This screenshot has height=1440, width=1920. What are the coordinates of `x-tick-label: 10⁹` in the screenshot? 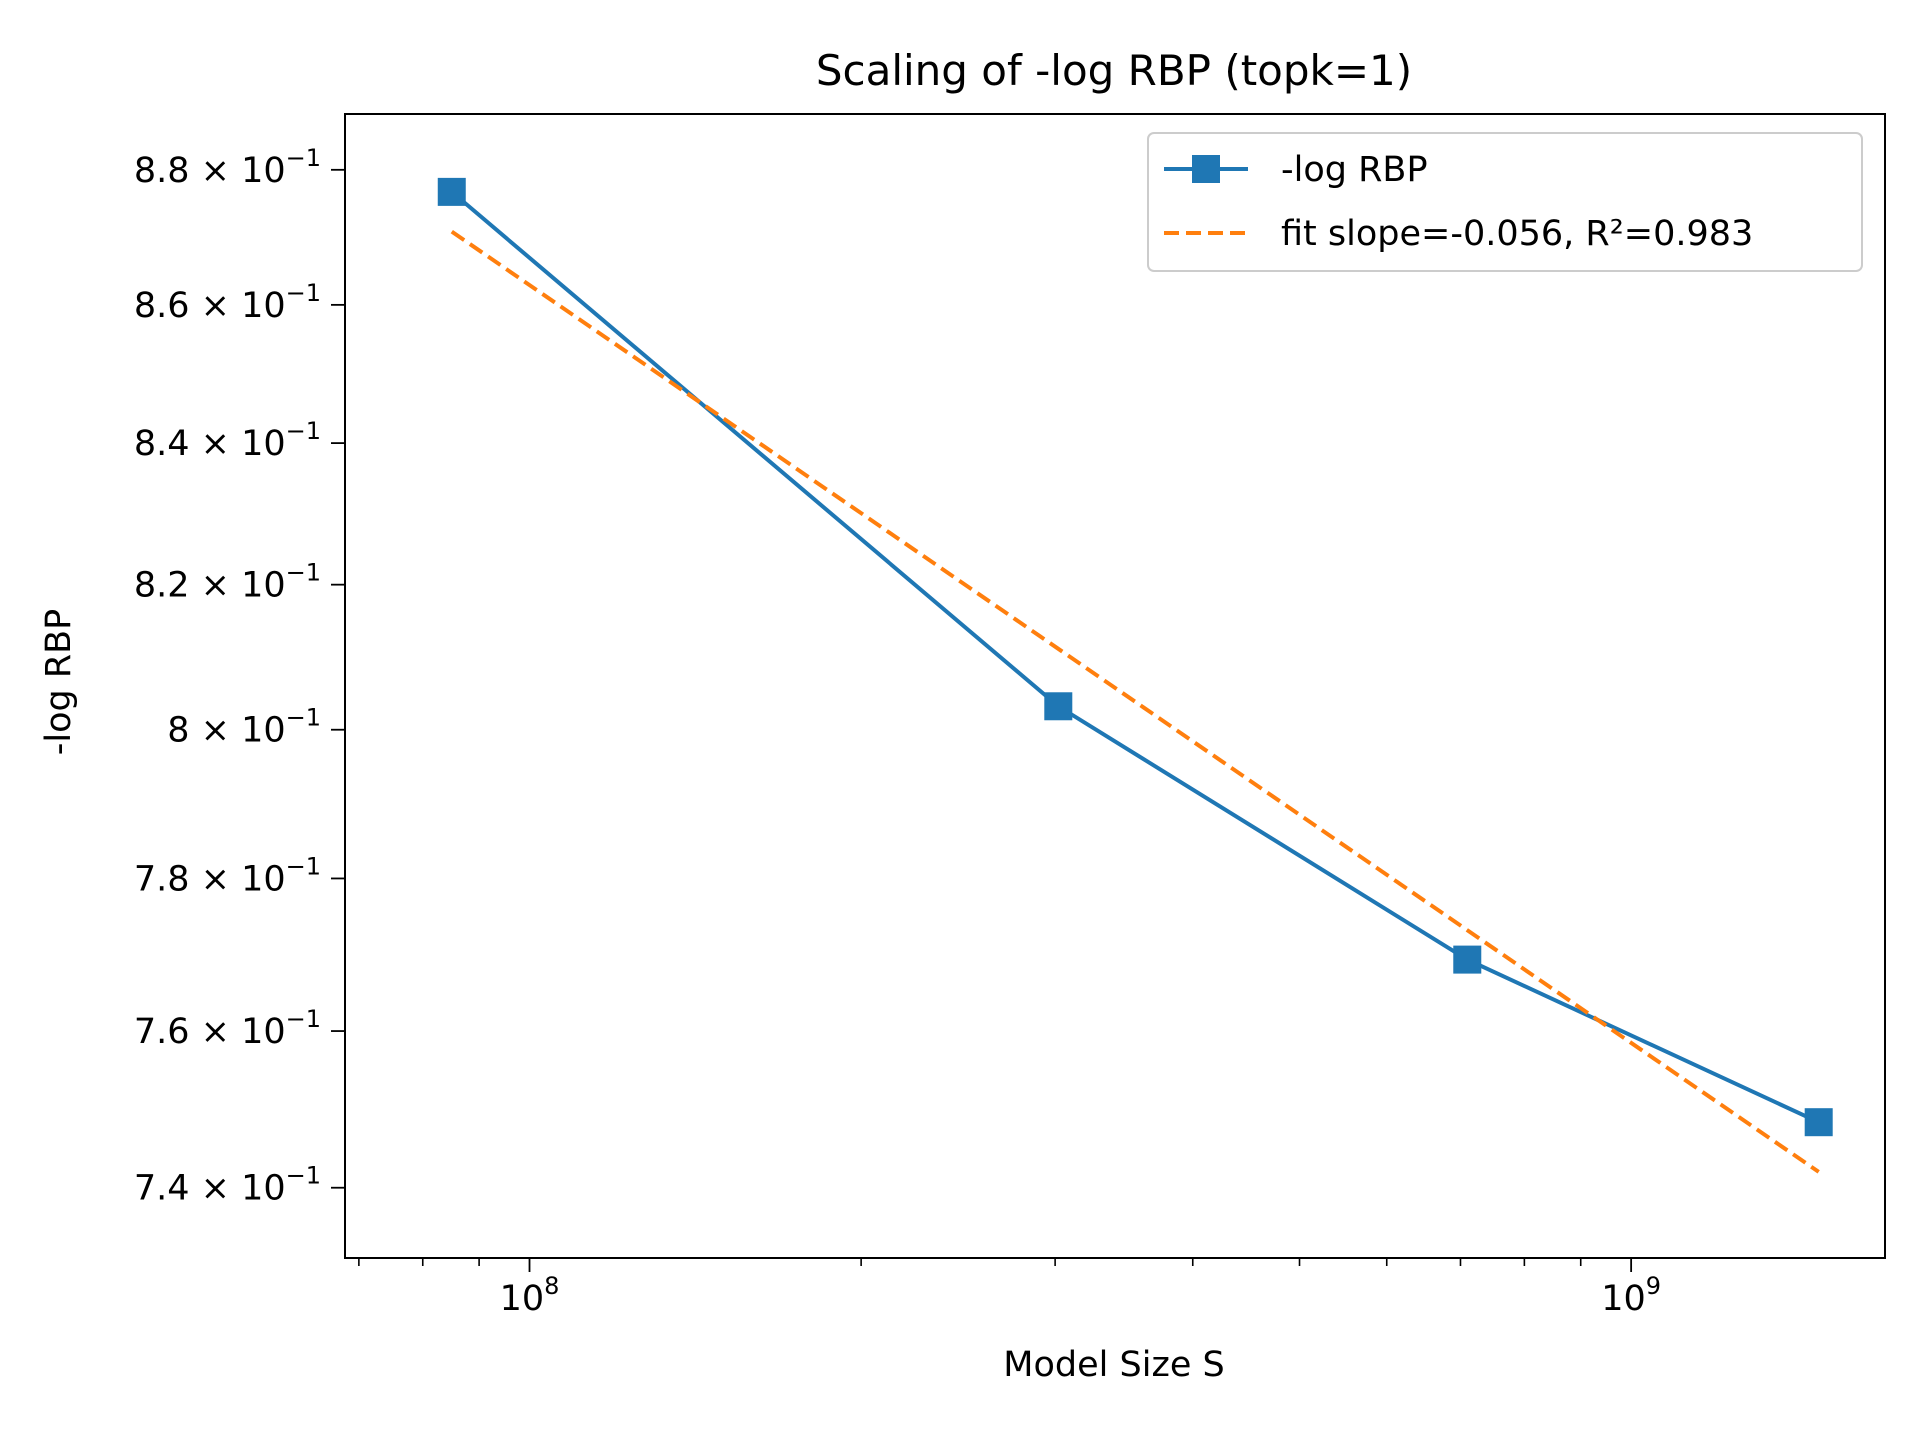 It's located at (1631, 1295).